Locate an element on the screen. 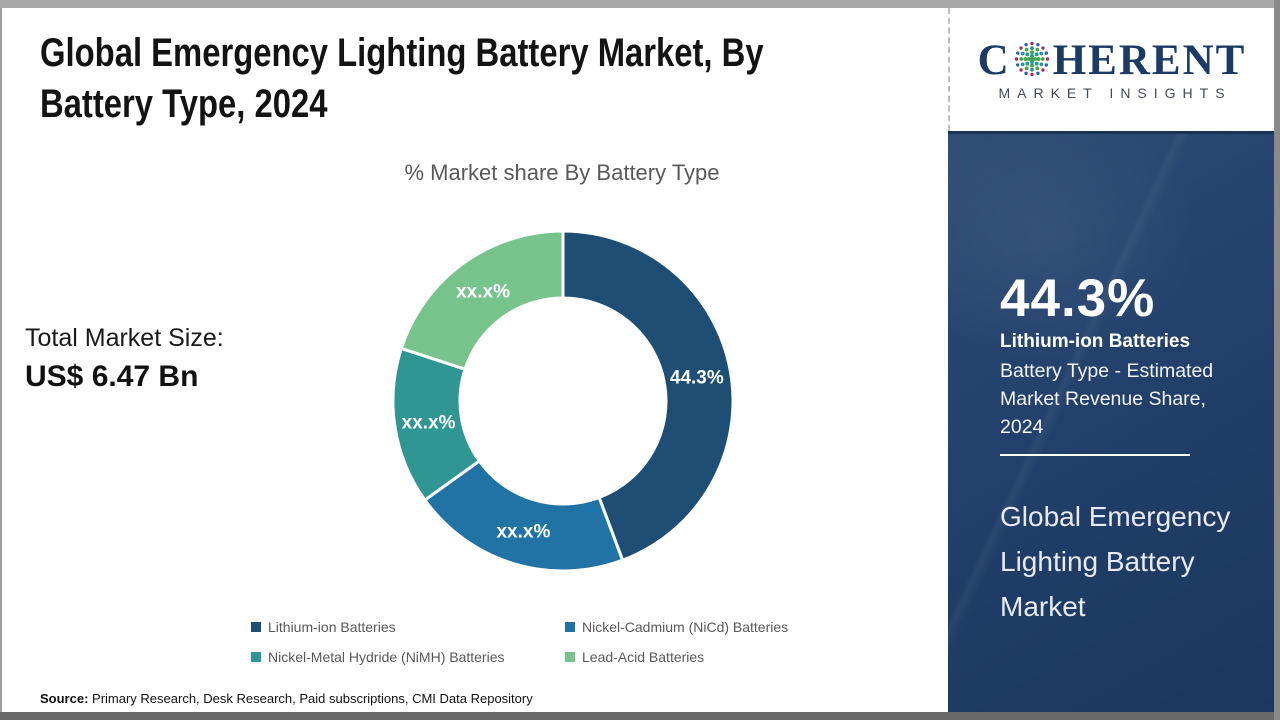 The image size is (1280, 720). donut-chart: 44.3% xx.x% xx.x% xx.x% is located at coordinates (563, 401).